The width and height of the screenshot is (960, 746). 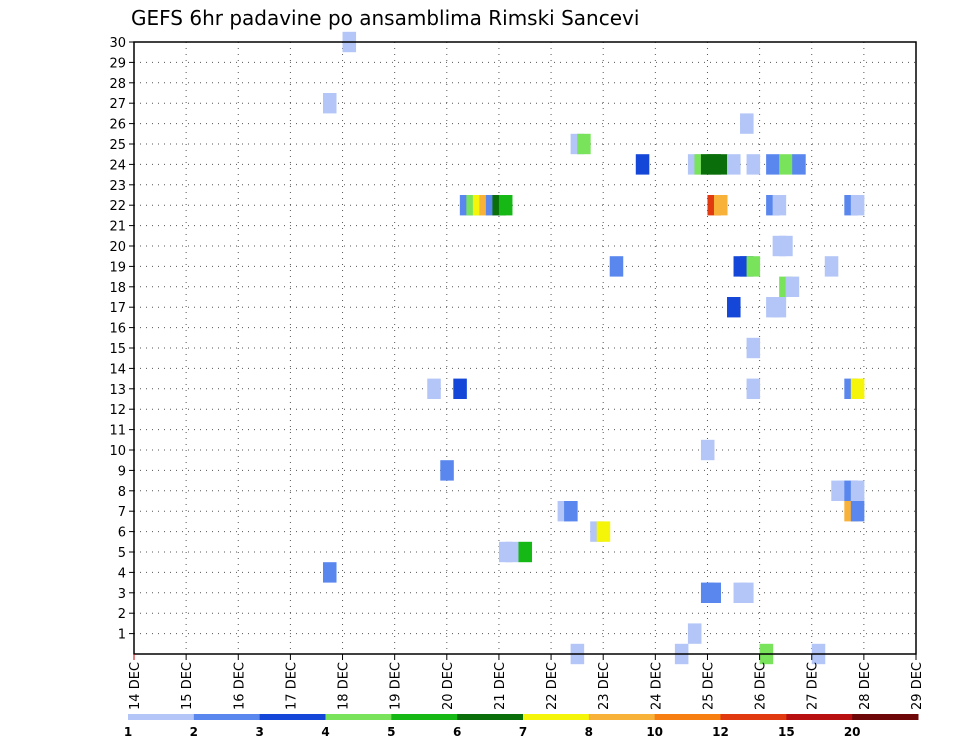 I want to click on colorbar-label: 7, so click(x=523, y=732).